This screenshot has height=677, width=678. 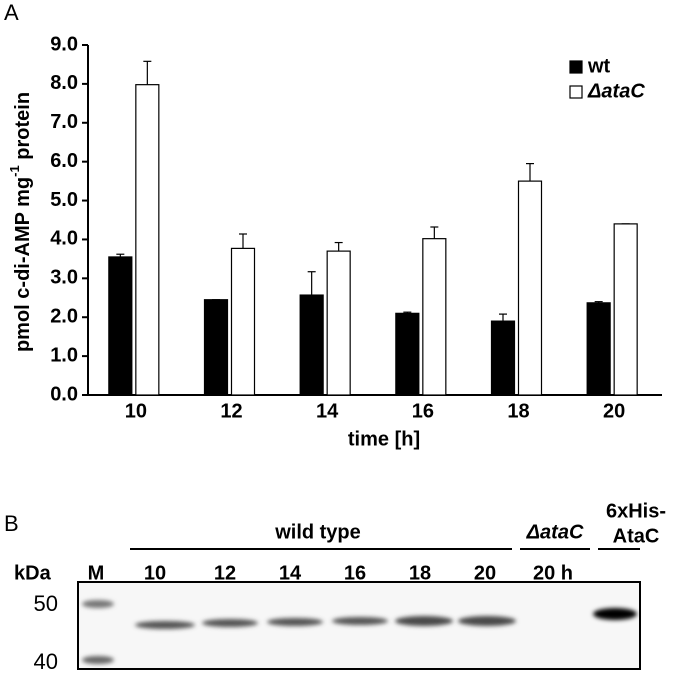 I want to click on y-tick-label: 9.0, so click(x=64, y=44).